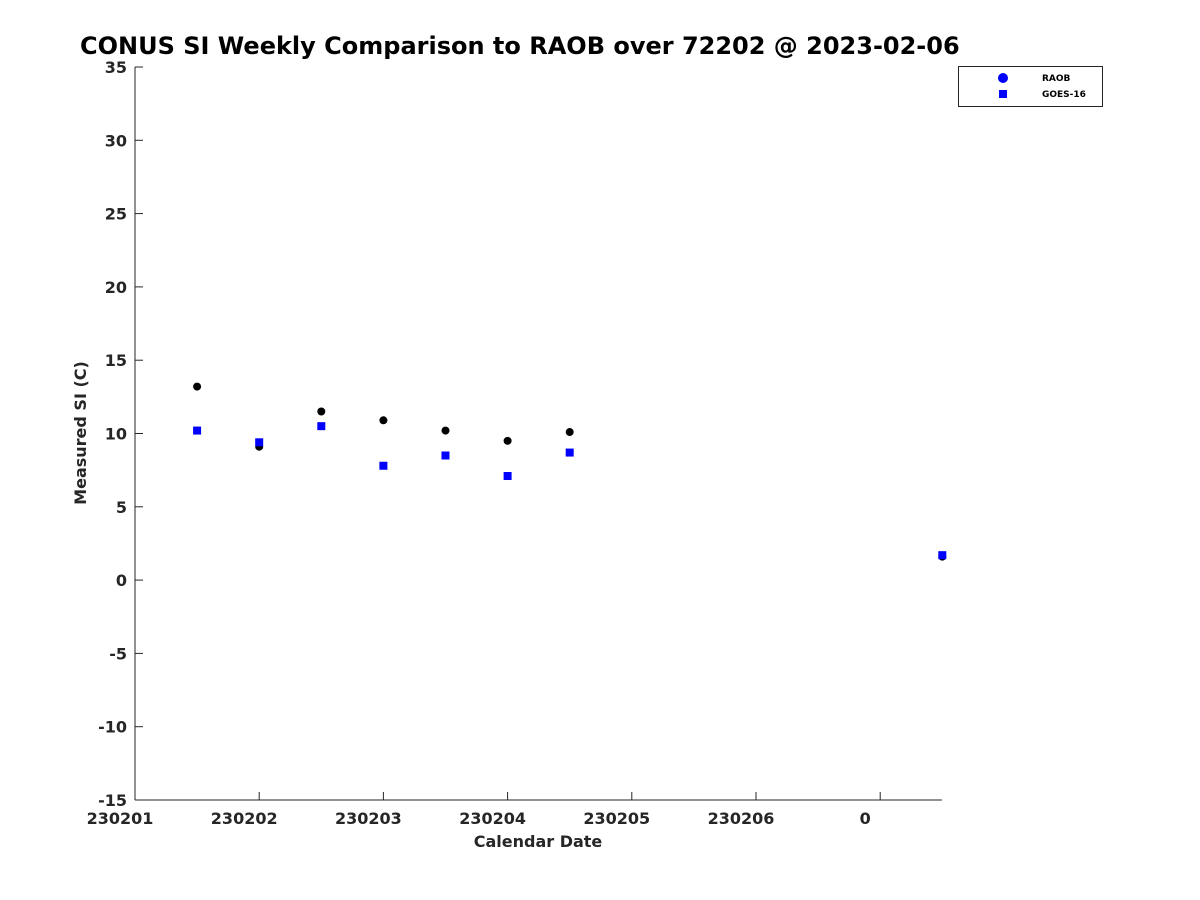  I want to click on plot-marks, so click(570, 471).